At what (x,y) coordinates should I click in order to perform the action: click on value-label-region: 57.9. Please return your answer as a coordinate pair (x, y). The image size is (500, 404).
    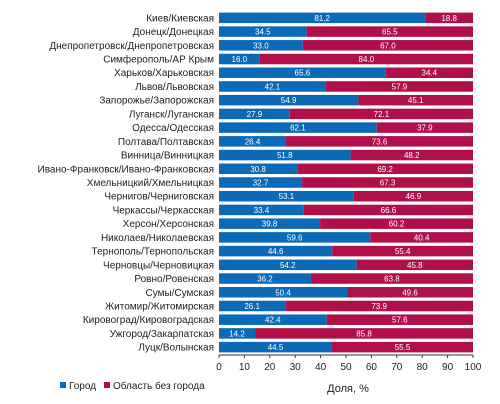
    Looking at the image, I should click on (400, 86).